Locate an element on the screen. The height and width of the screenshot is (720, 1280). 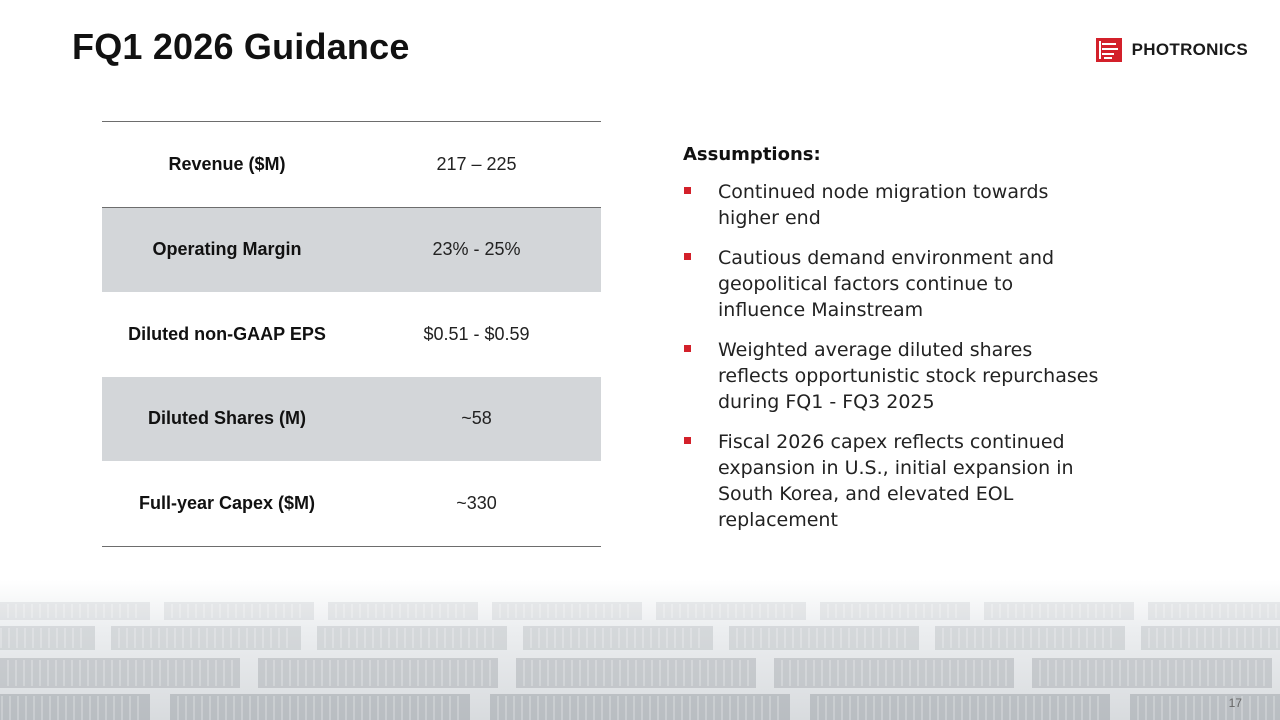
table-row: Operating Margin 23% - 25% is located at coordinates (351, 249).